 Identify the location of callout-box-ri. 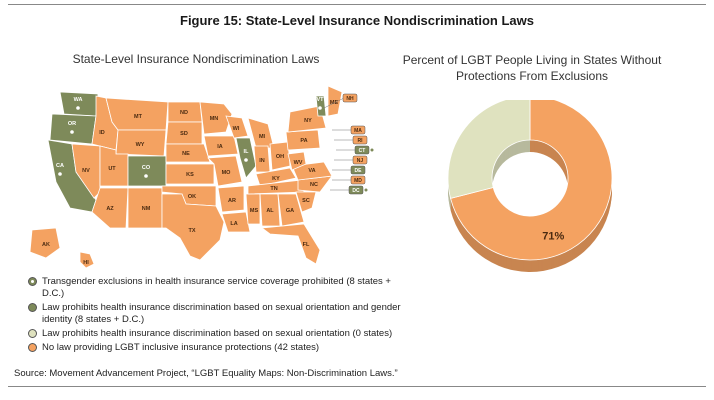
(360, 140).